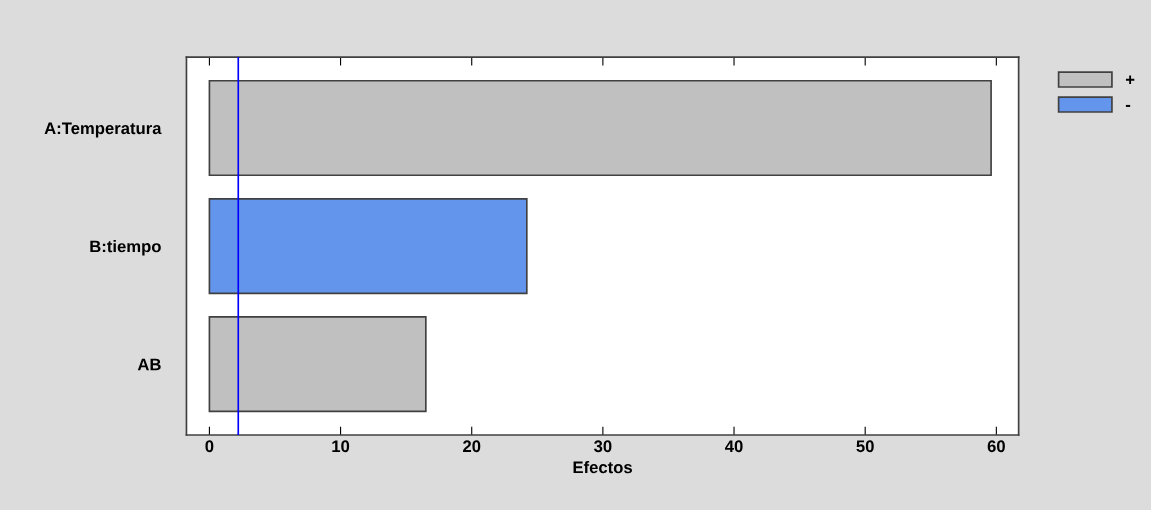 The width and height of the screenshot is (1151, 510). What do you see at coordinates (209, 446) in the screenshot?
I see `x-tick-label: 0` at bounding box center [209, 446].